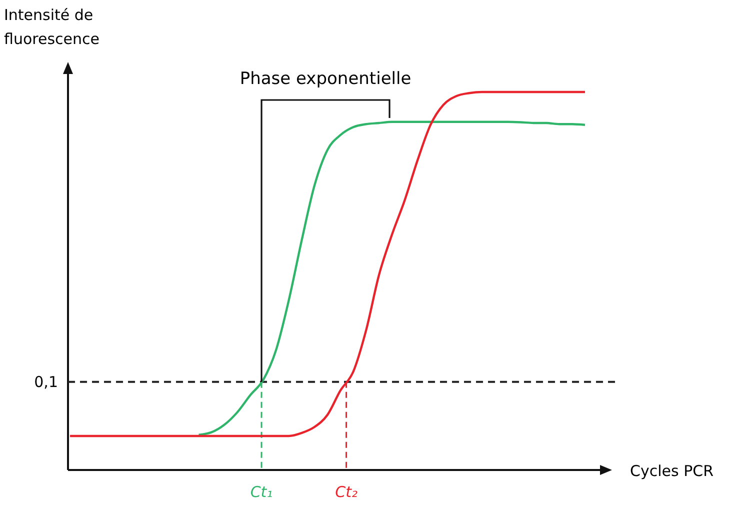 The width and height of the screenshot is (736, 509). What do you see at coordinates (326, 79) in the screenshot?
I see `text: Phase exponentielle` at bounding box center [326, 79].